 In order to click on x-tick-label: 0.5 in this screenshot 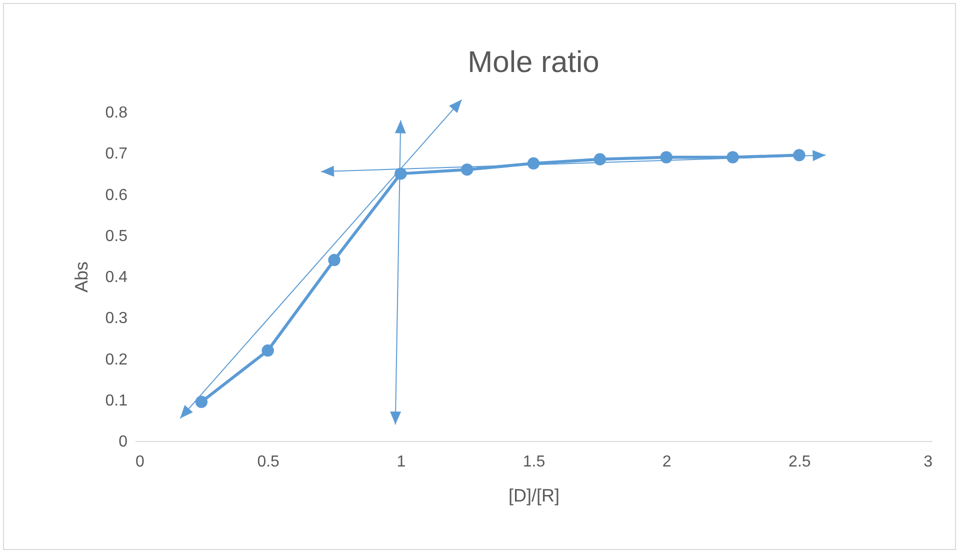, I will do `click(268, 462)`.